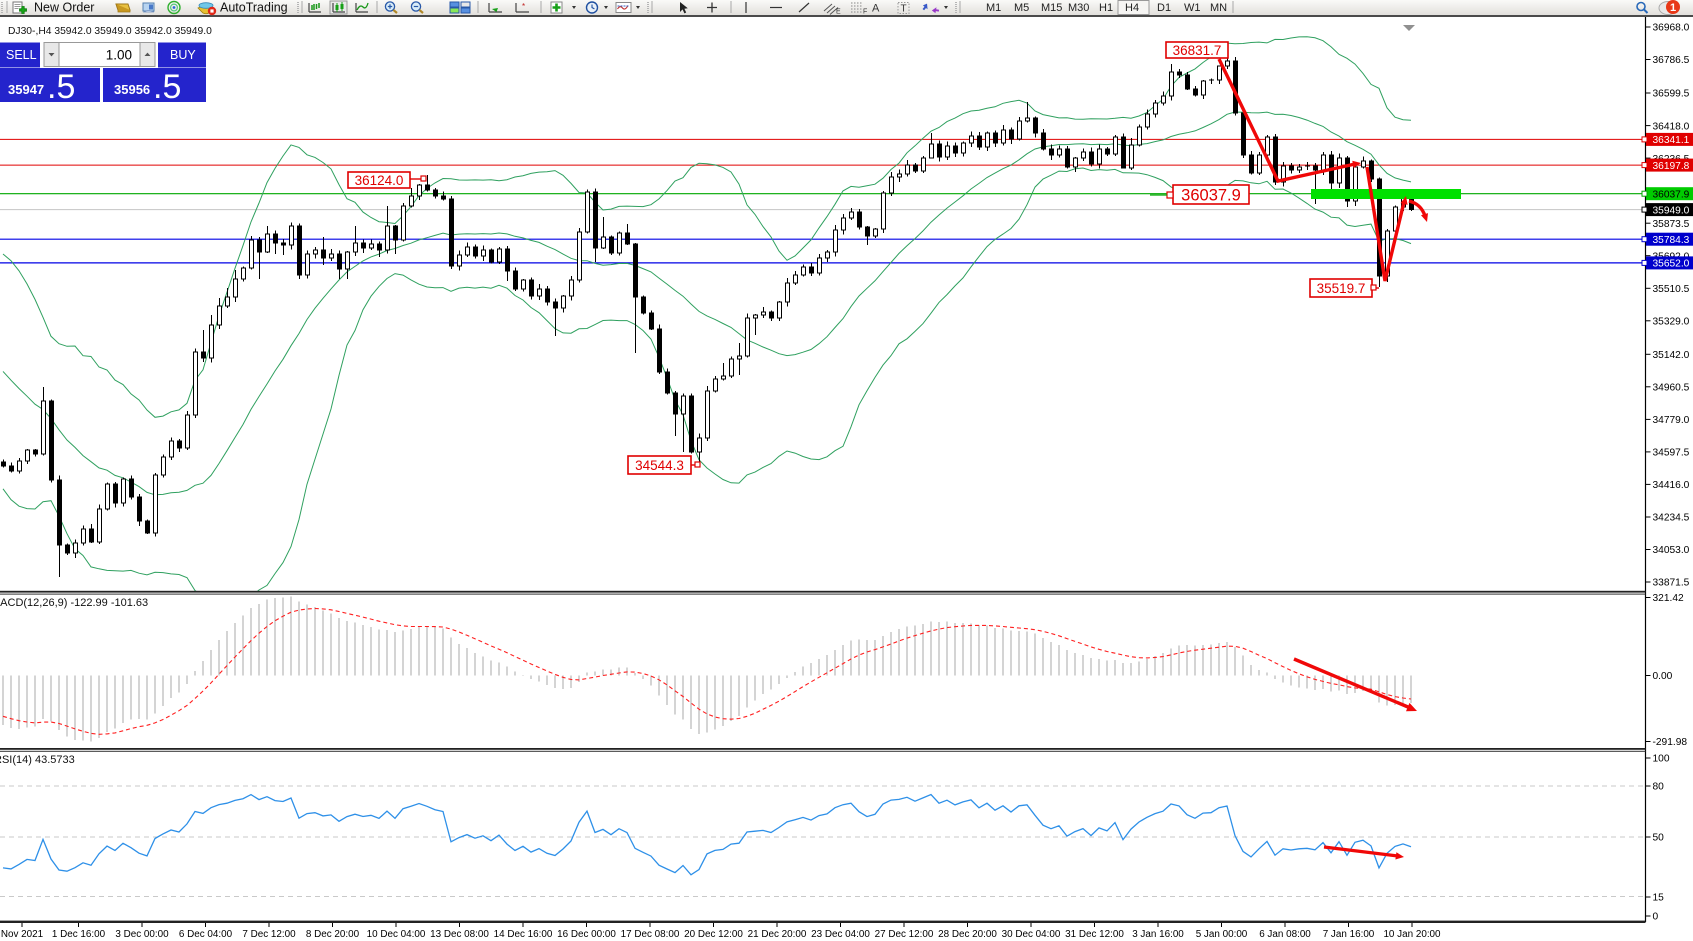 This screenshot has height=941, width=1693. I want to click on svg-text: RSI(14) 43.5733, so click(37, 760).